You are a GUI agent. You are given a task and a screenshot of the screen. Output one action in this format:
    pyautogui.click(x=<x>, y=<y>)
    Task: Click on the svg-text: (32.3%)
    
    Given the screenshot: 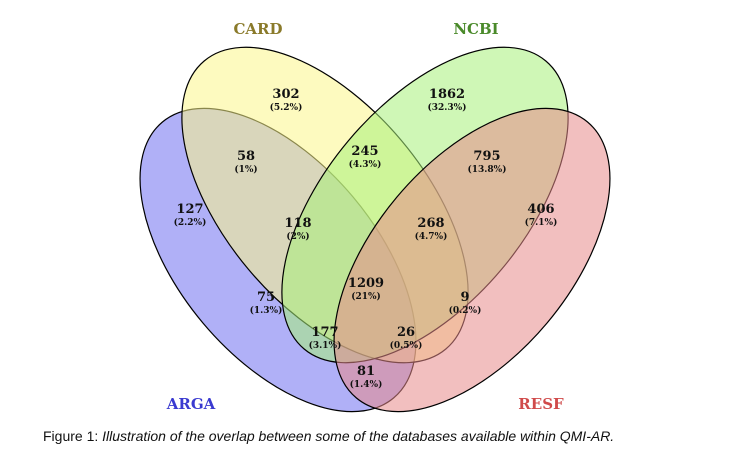 What is the action you would take?
    pyautogui.click(x=447, y=107)
    